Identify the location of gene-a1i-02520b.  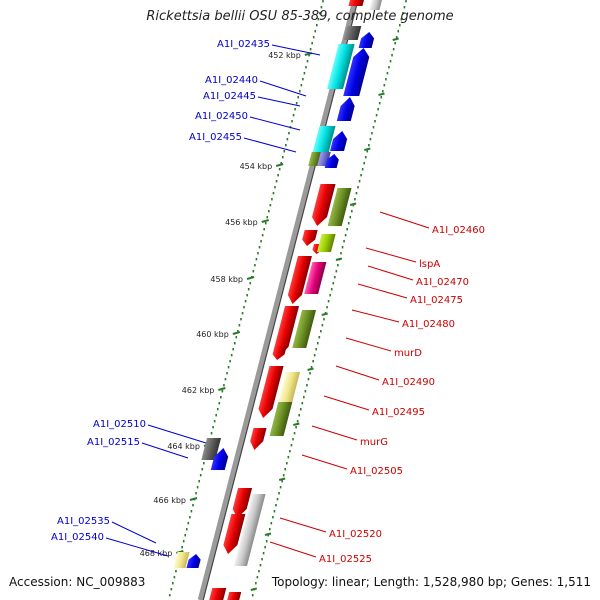
(234, 534).